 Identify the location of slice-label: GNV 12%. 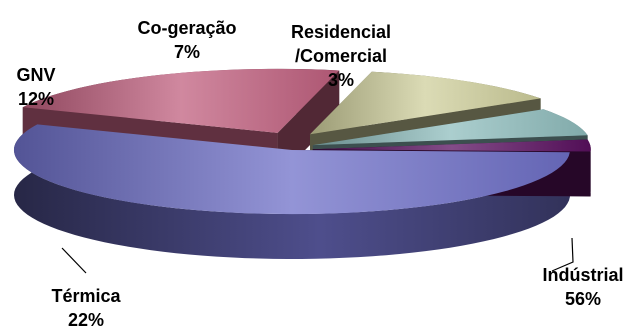
(35, 87).